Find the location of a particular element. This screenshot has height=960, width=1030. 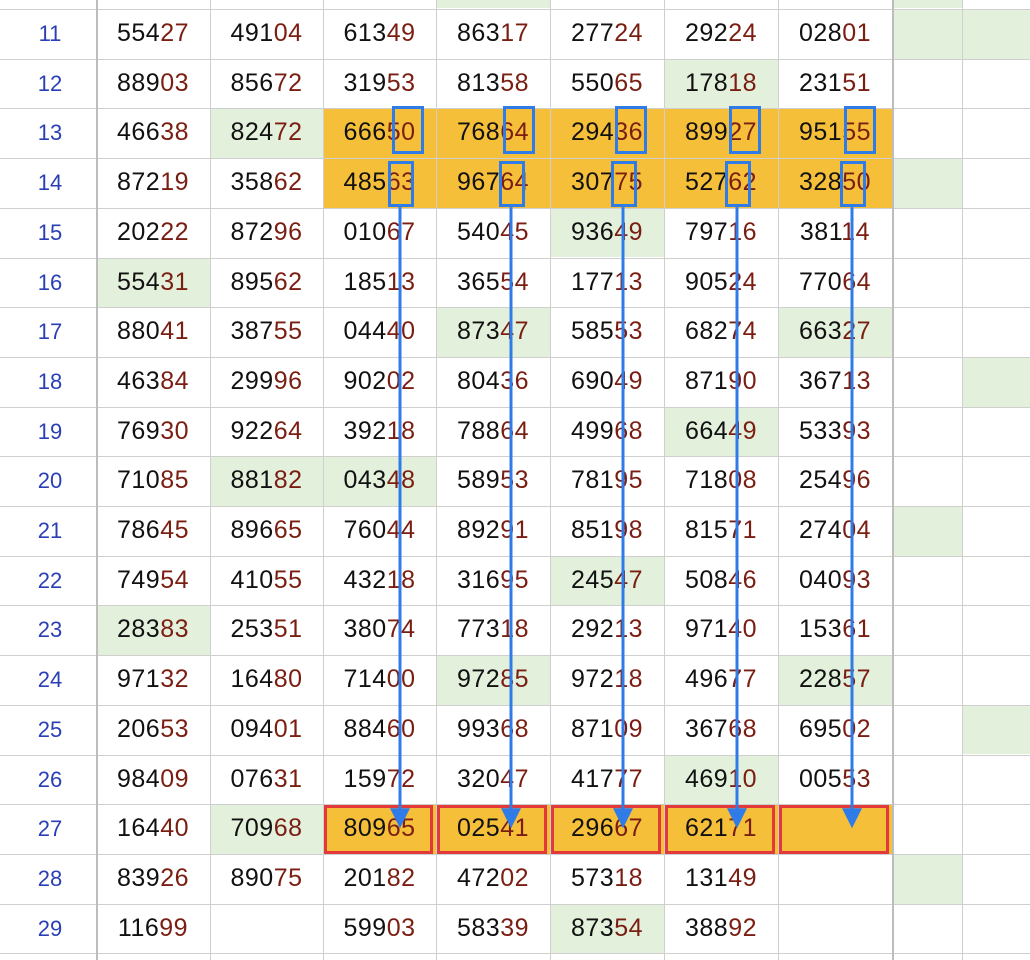

number-cell: 85672 is located at coordinates (266, 83).